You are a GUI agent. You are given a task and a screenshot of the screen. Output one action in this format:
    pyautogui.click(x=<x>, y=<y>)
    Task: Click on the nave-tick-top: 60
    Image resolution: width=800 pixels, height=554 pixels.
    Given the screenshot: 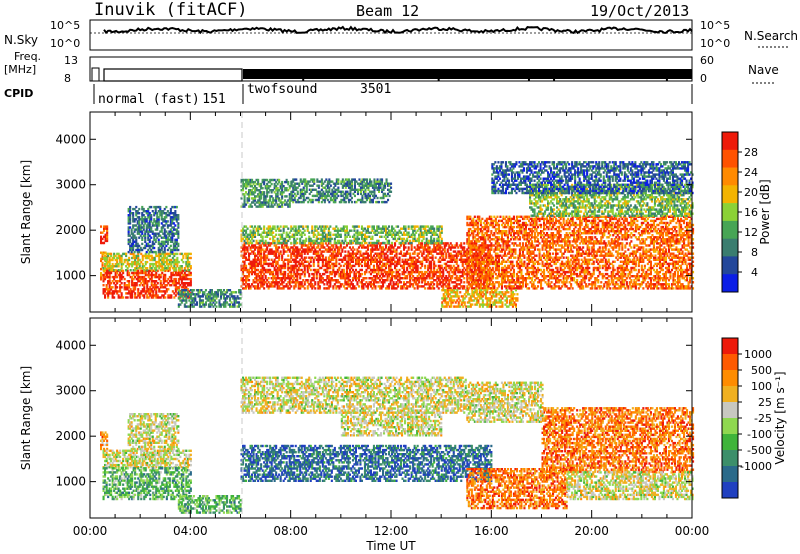 What is the action you would take?
    pyautogui.click(x=707, y=60)
    